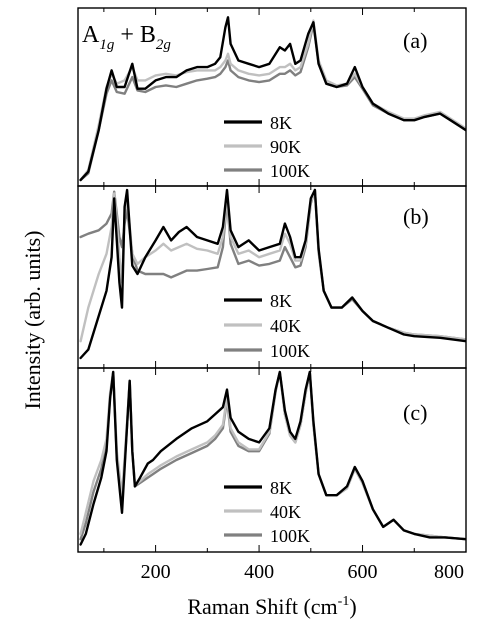 This screenshot has height=624, width=499. Describe the element at coordinates (352, 606) in the screenshot. I see `x-axis-label-end: )` at that location.